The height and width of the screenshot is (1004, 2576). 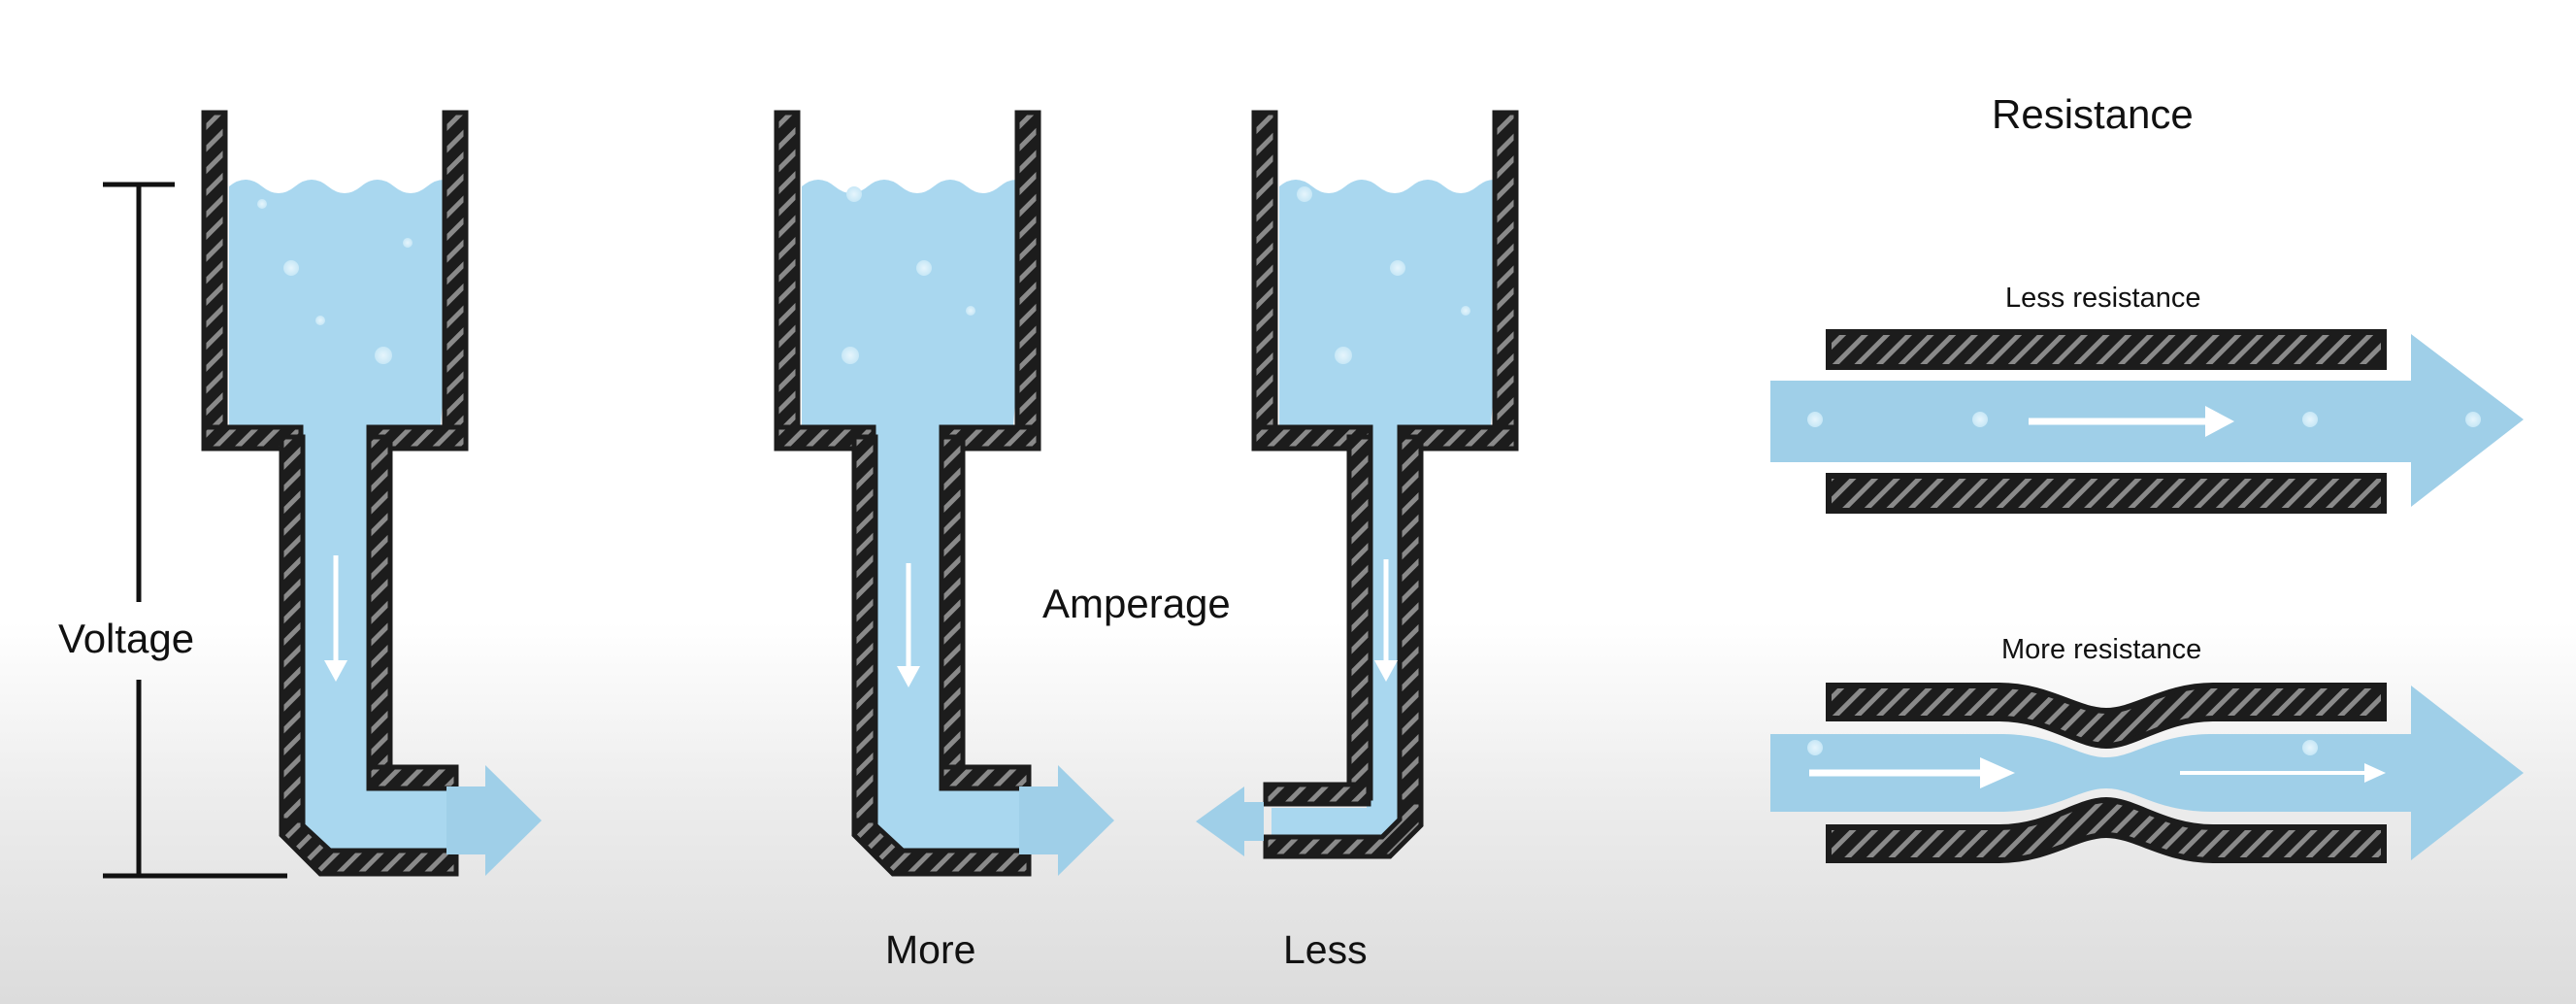 What do you see at coordinates (944, 493) in the screenshot?
I see `more-amperage-tank` at bounding box center [944, 493].